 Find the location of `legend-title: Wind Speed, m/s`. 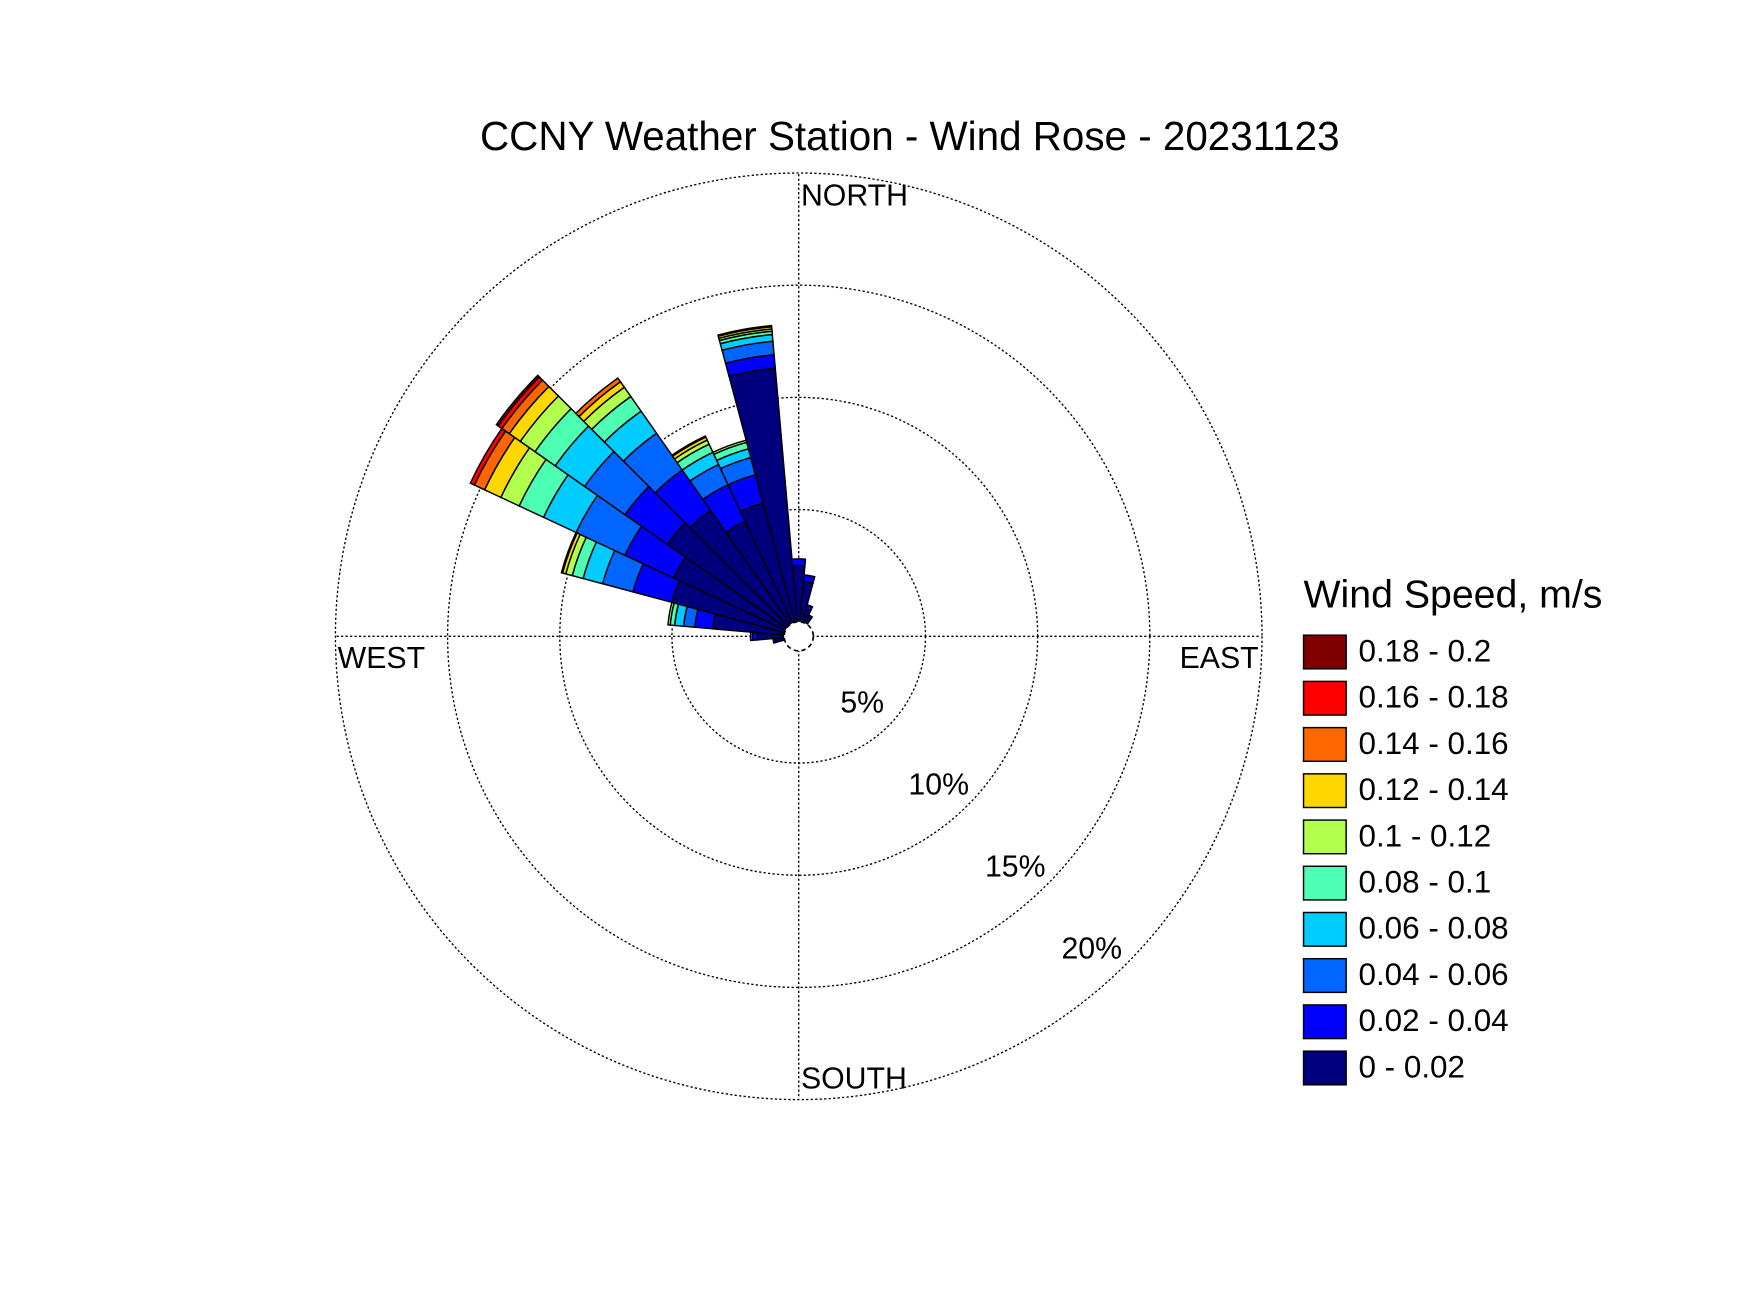

legend-title: Wind Speed, m/s is located at coordinates (1453, 594).